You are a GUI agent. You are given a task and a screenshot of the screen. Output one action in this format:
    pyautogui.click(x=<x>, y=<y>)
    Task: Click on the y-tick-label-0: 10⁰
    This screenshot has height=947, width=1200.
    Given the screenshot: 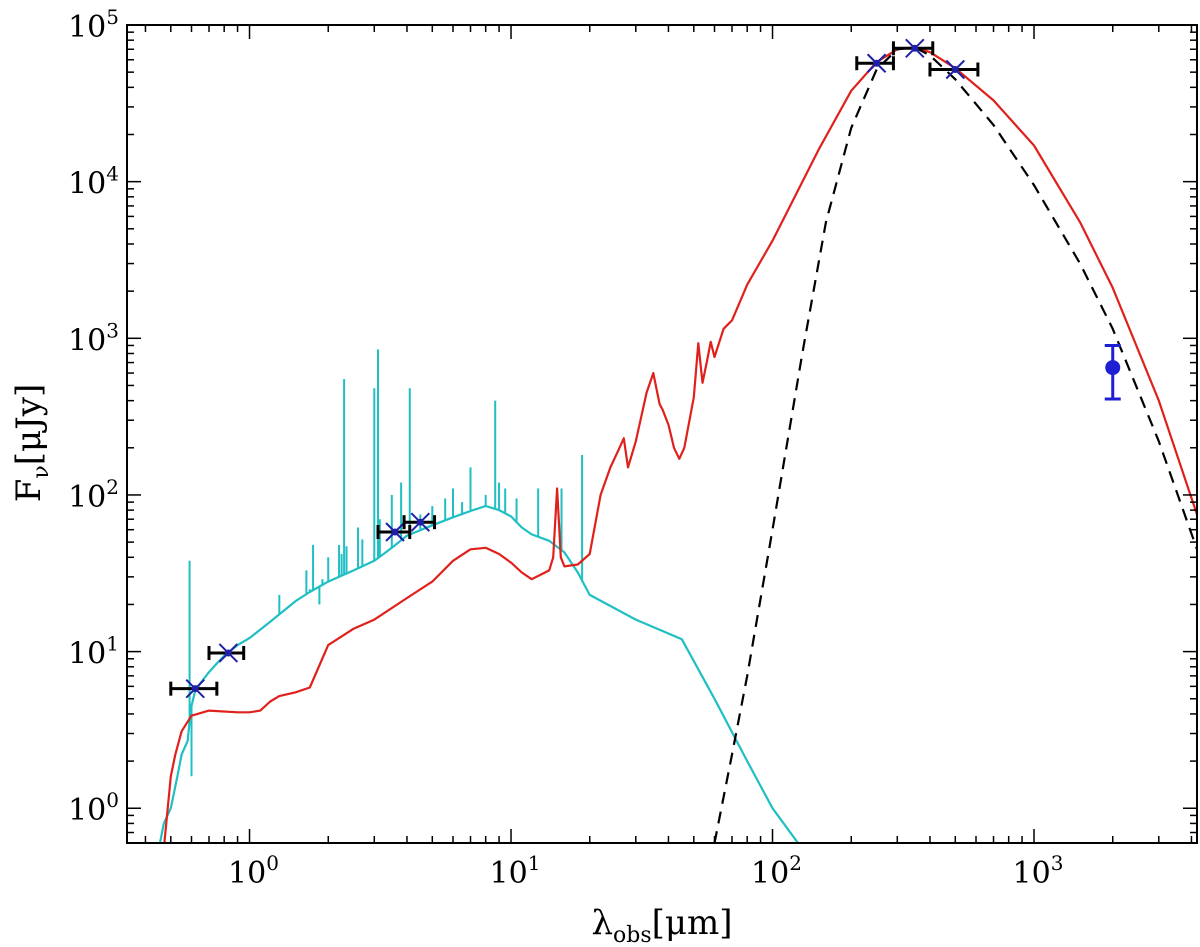 What is the action you would take?
    pyautogui.click(x=93, y=808)
    